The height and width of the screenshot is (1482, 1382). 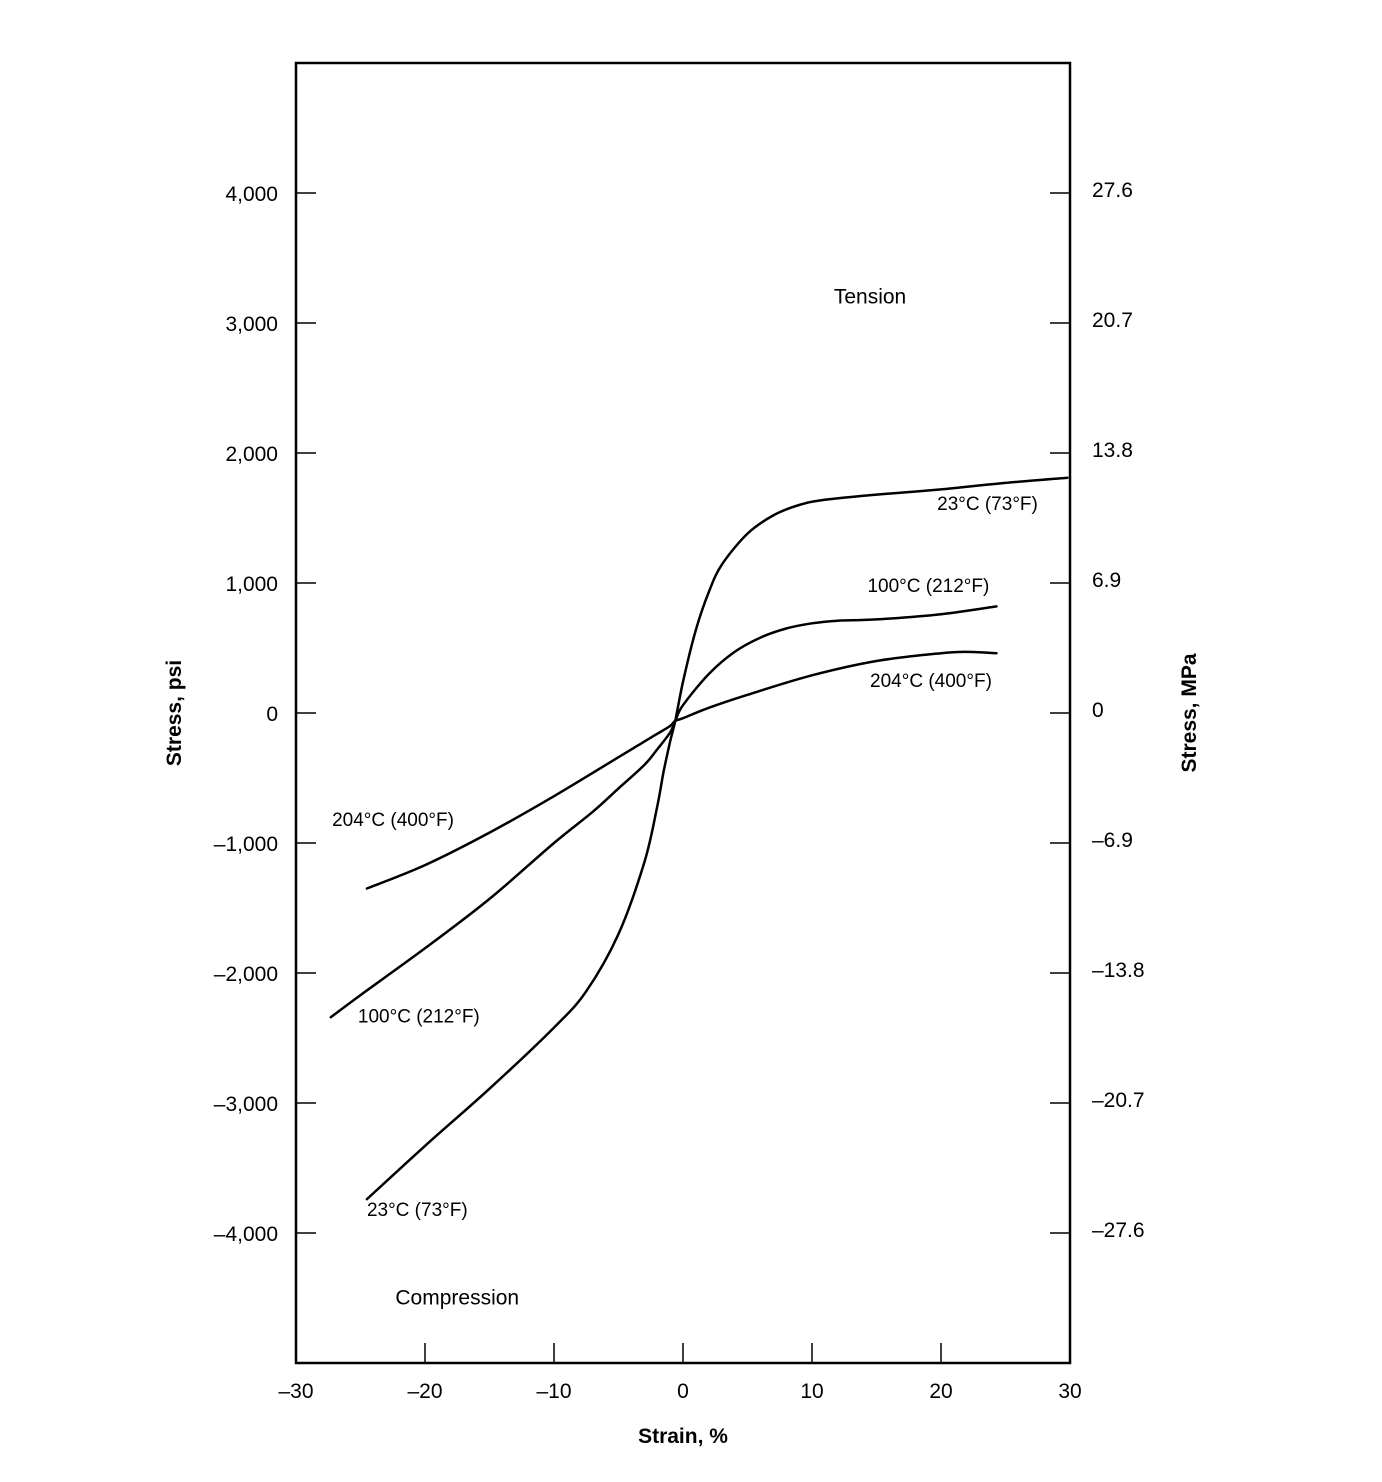 What do you see at coordinates (295, 1391) in the screenshot?
I see `x-tick-label: –30` at bounding box center [295, 1391].